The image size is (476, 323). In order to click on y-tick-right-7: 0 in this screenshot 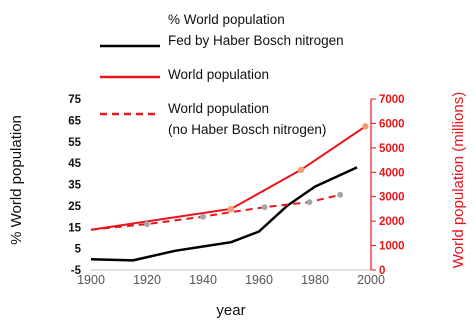, I will do `click(382, 271)`.